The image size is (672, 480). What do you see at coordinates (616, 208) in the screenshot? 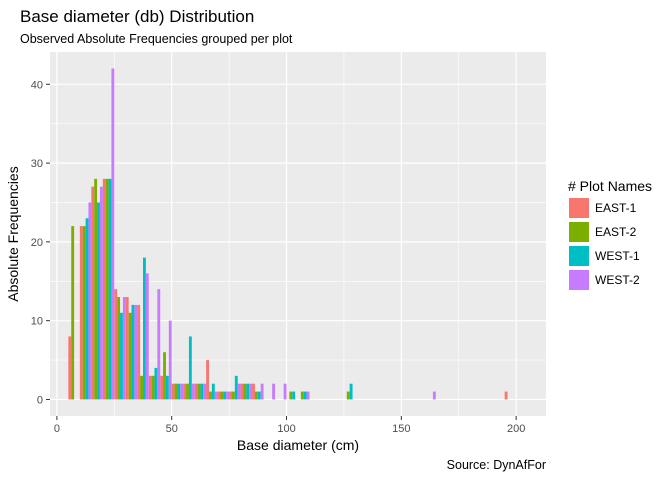
I see `legend-label-east-1: EAST-1` at bounding box center [616, 208].